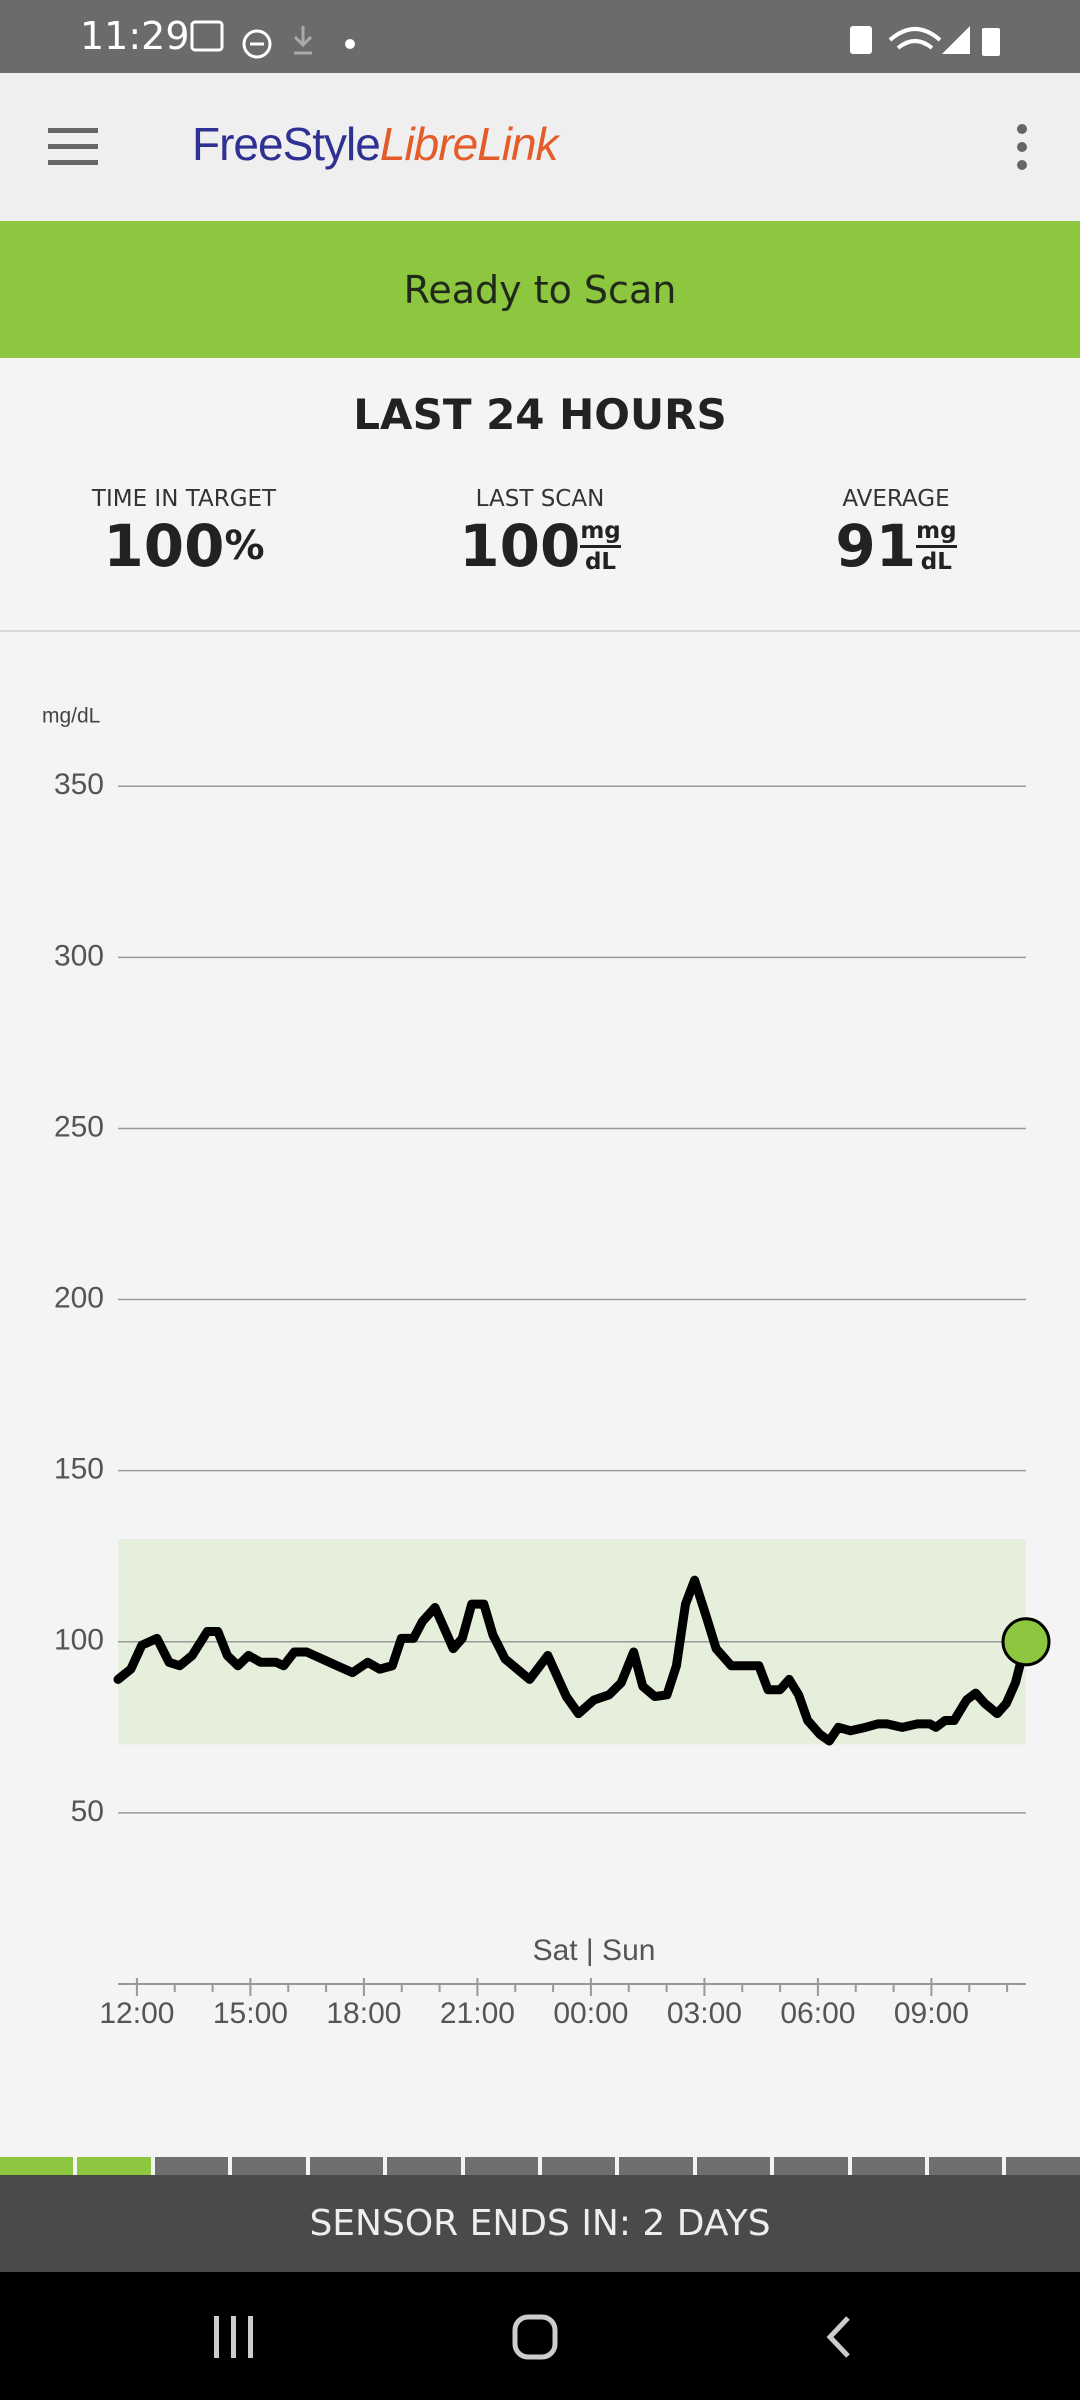  Describe the element at coordinates (71, 716) in the screenshot. I see `y-axis-label: mg/dL` at that location.